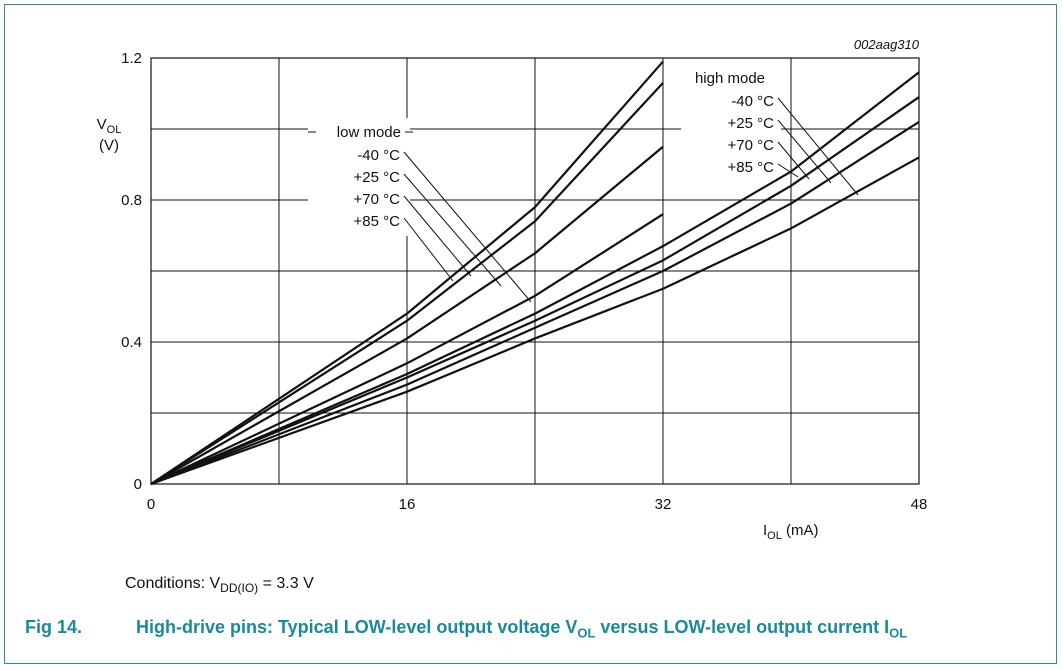  What do you see at coordinates (377, 177) in the screenshot?
I see `low-mode-series-label: +25 °C` at bounding box center [377, 177].